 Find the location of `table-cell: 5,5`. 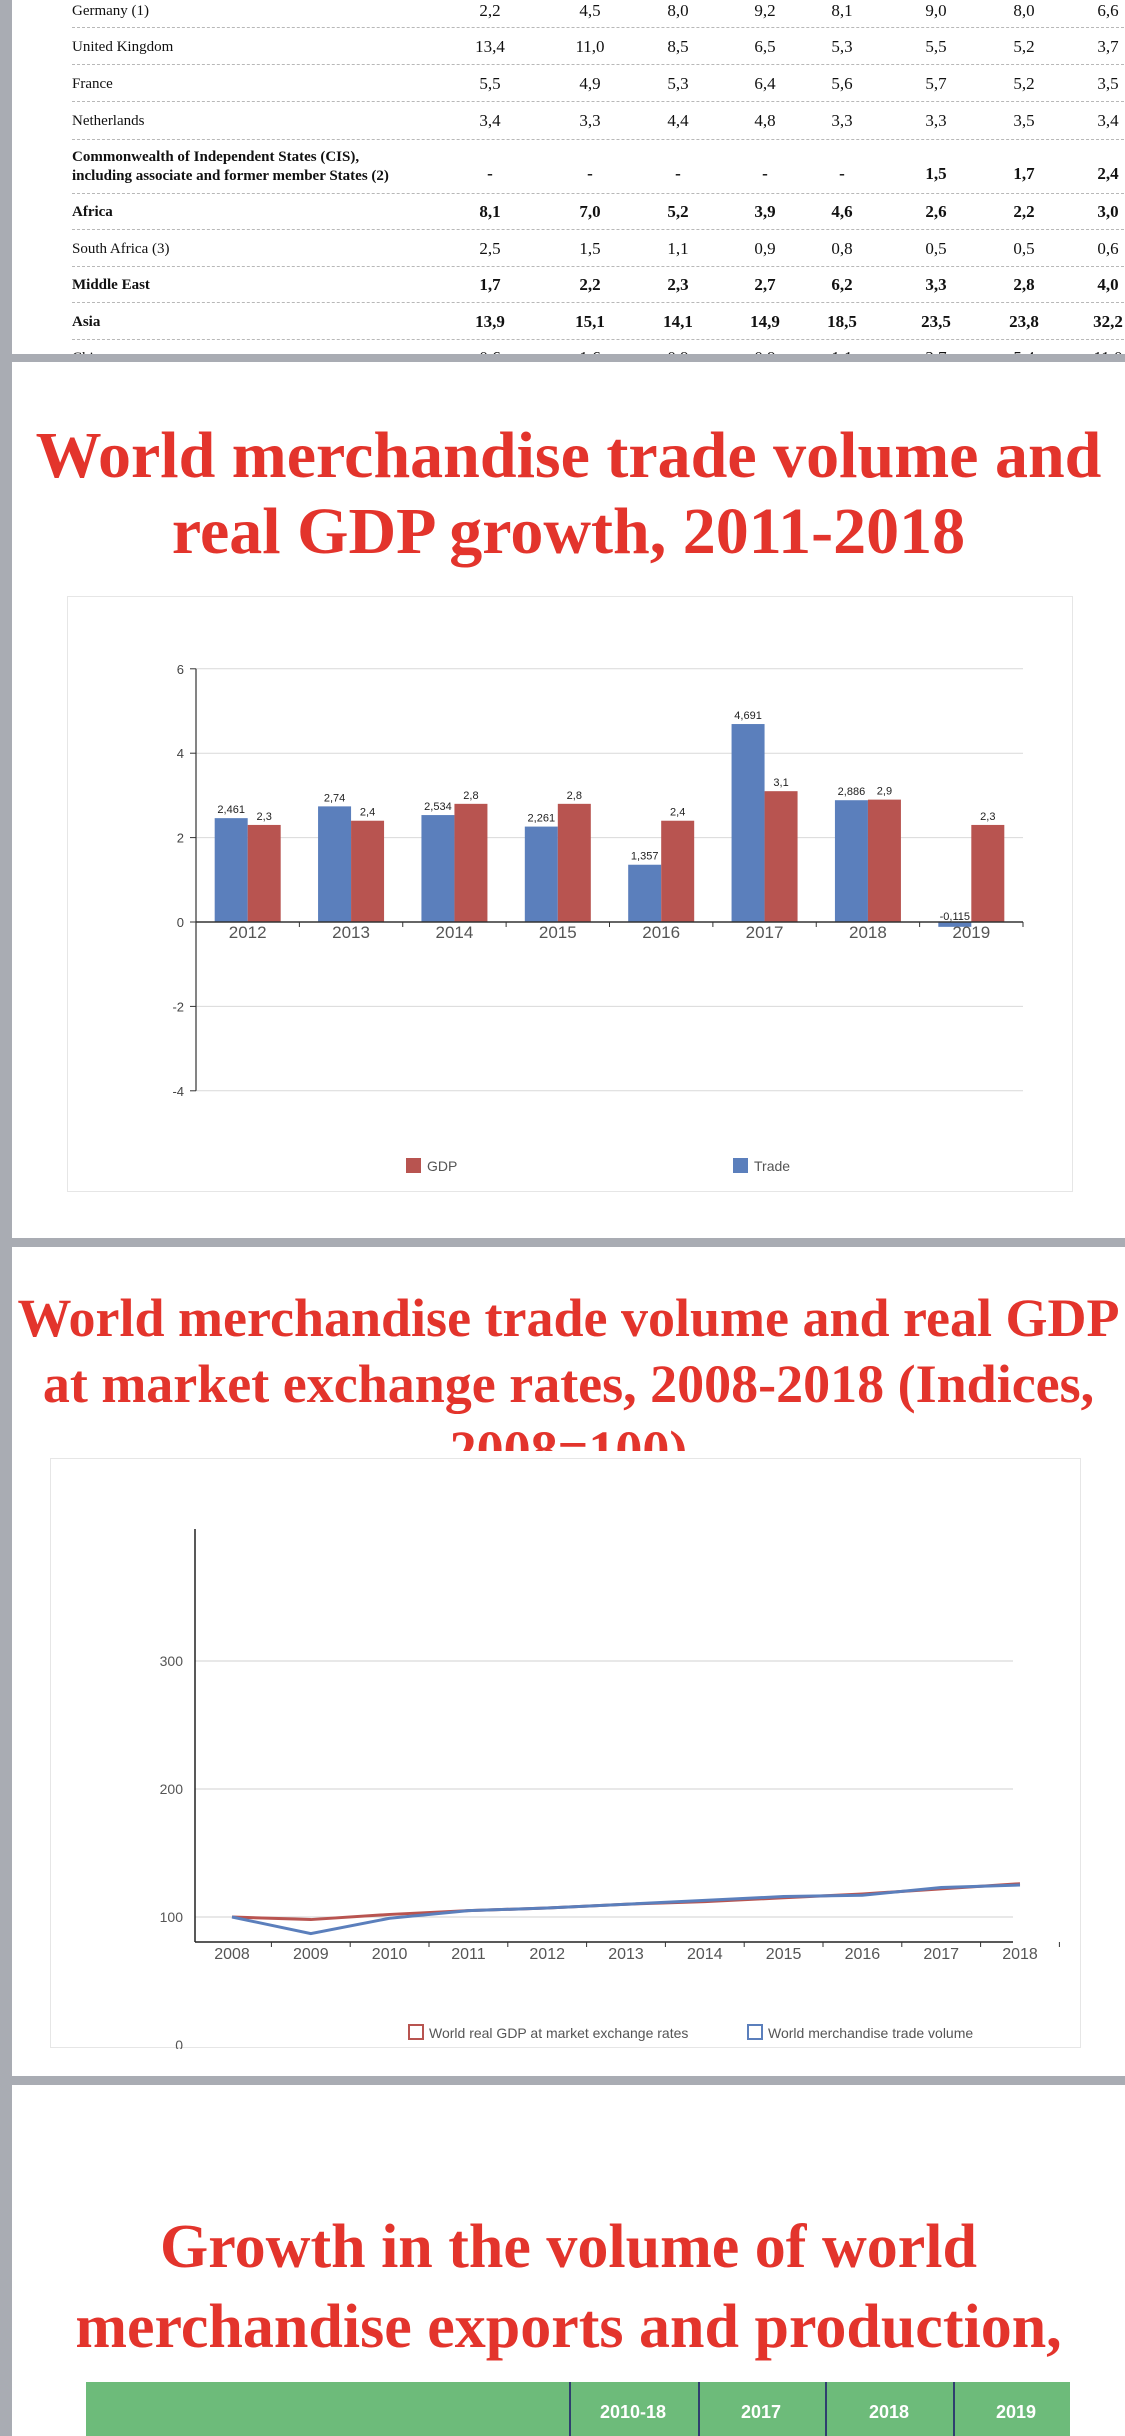

table-cell: 5,5 is located at coordinates (936, 46).